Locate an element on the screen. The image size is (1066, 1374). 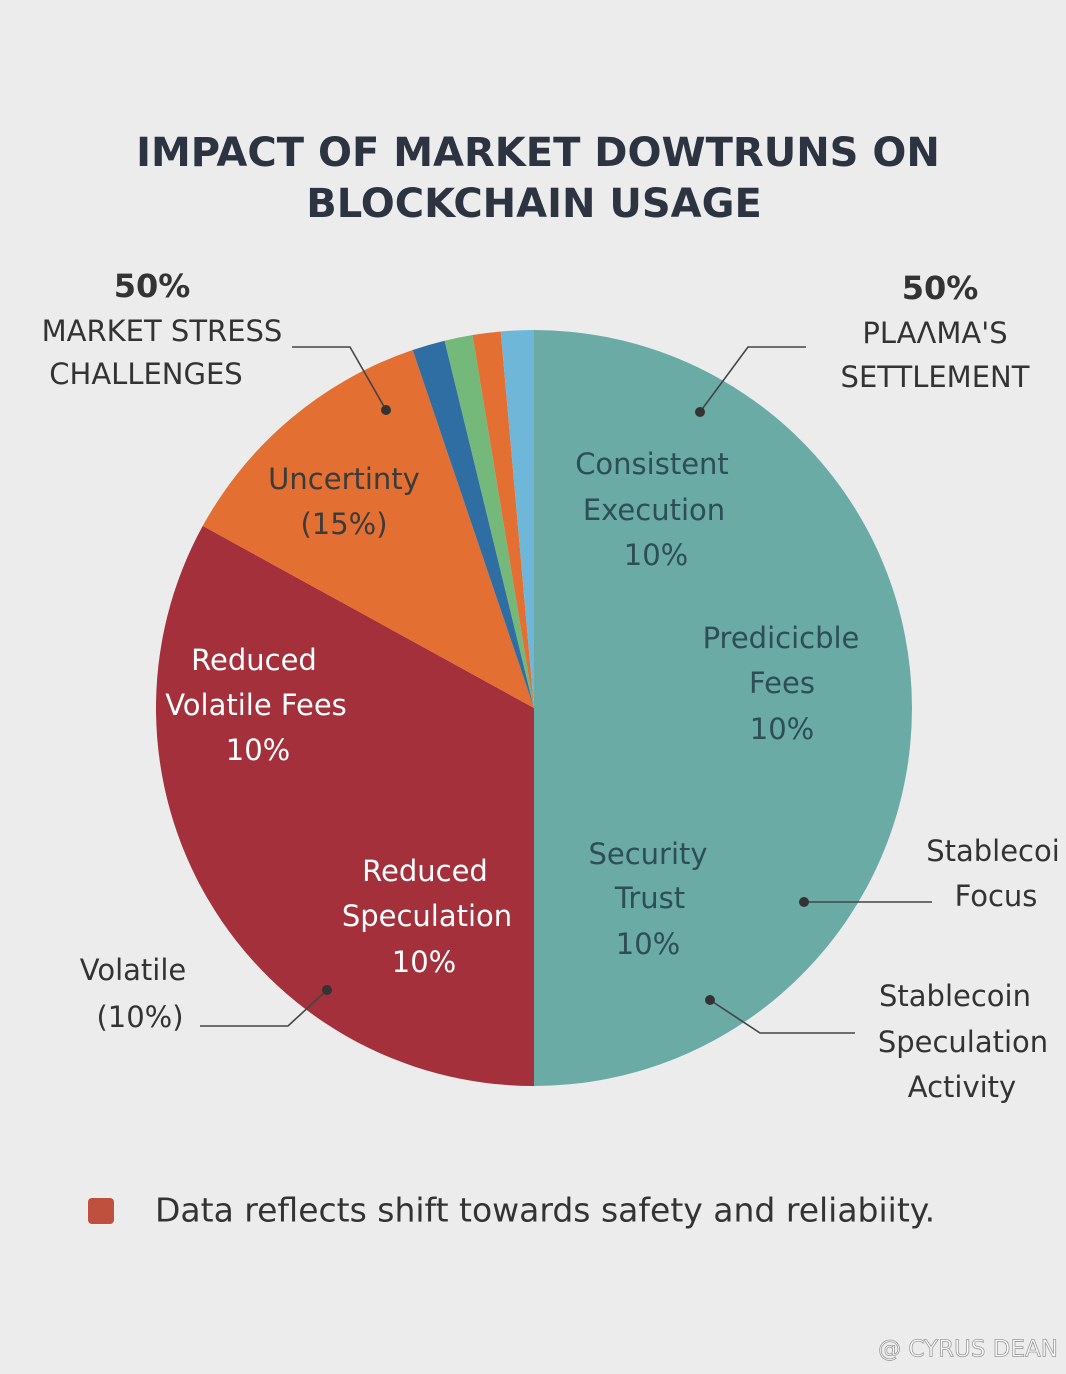
annotation: Activity is located at coordinates (962, 1087).